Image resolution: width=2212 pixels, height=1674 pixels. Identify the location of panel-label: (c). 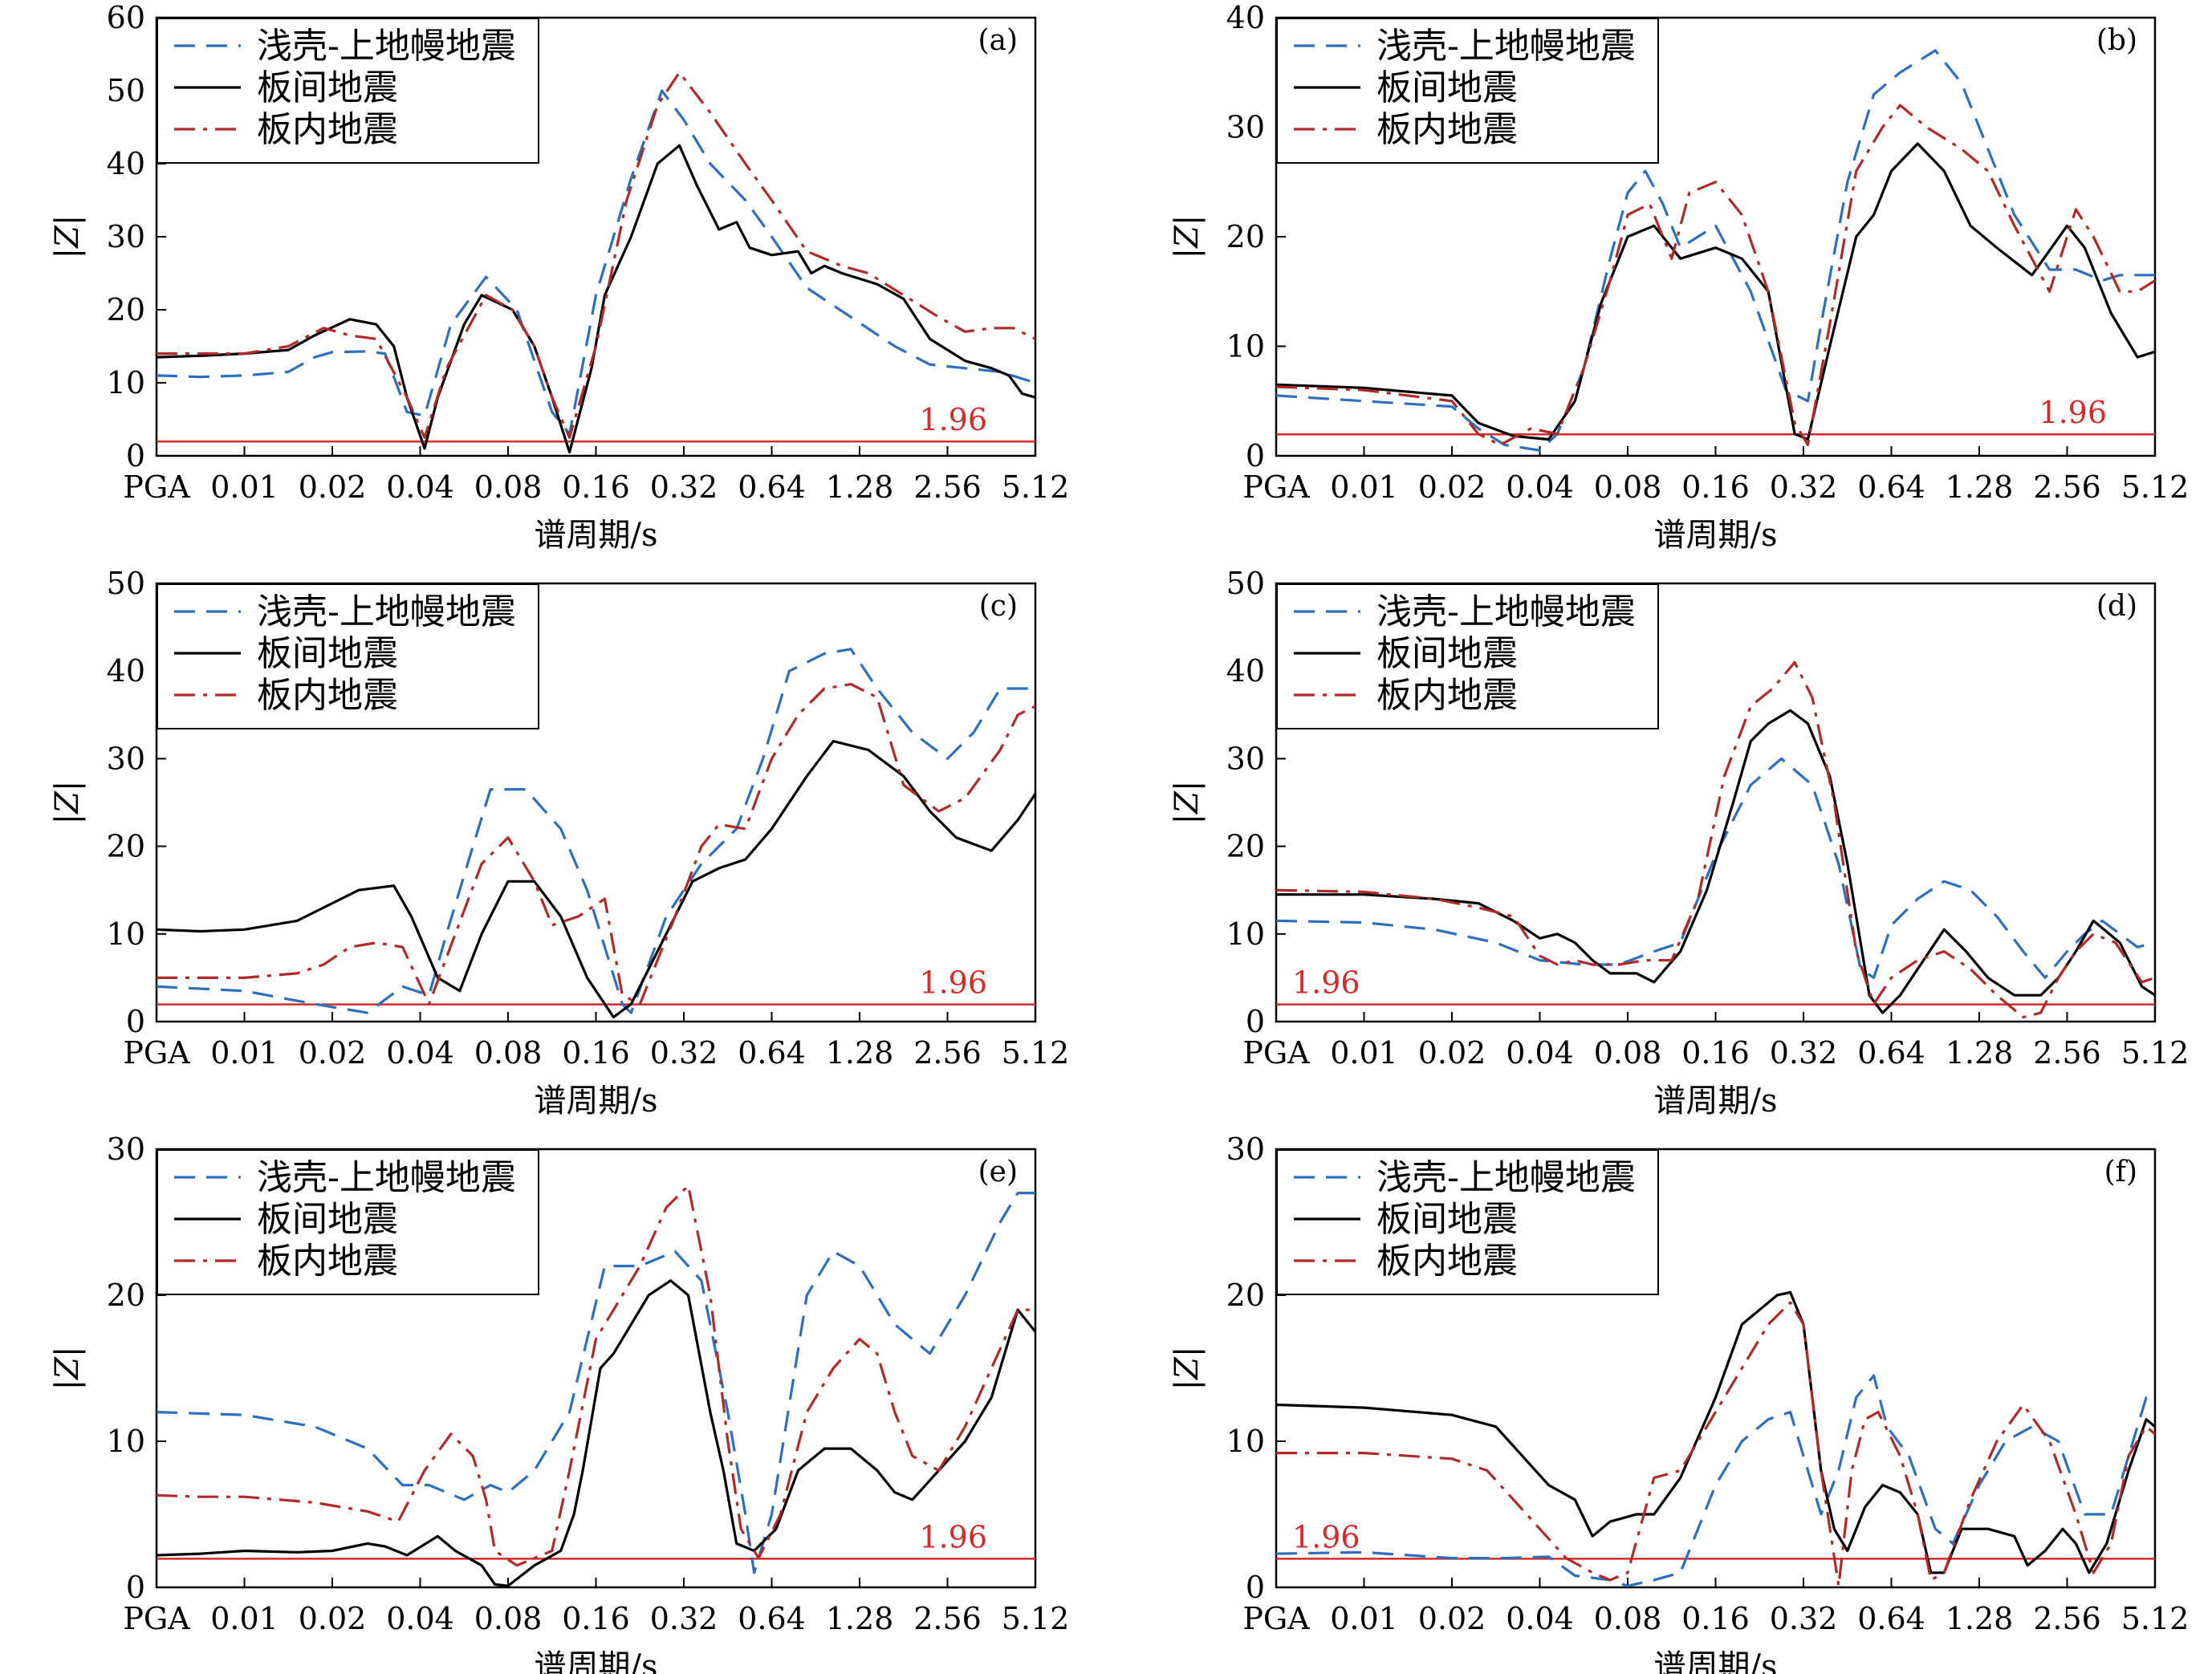
(999, 606).